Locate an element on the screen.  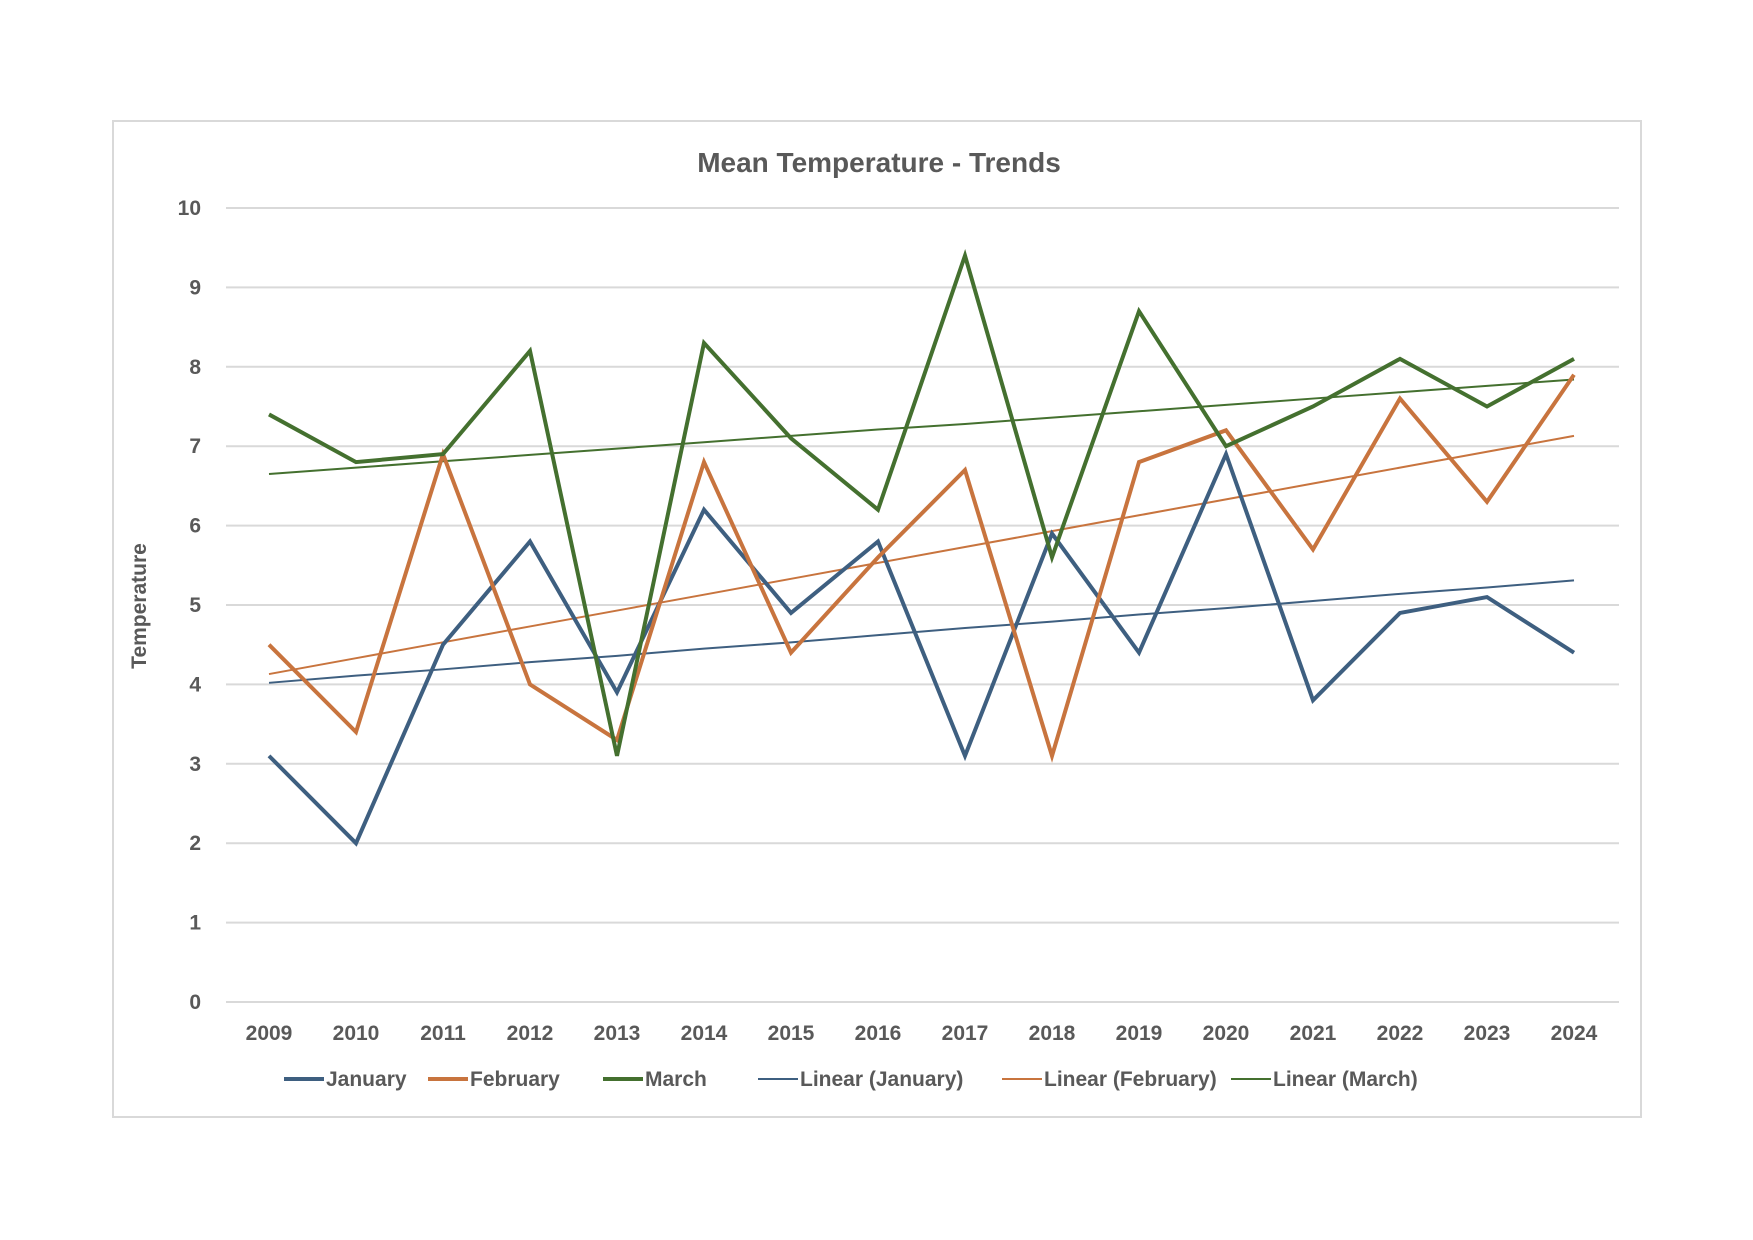
y-tick-label: 10 is located at coordinates (189, 208).